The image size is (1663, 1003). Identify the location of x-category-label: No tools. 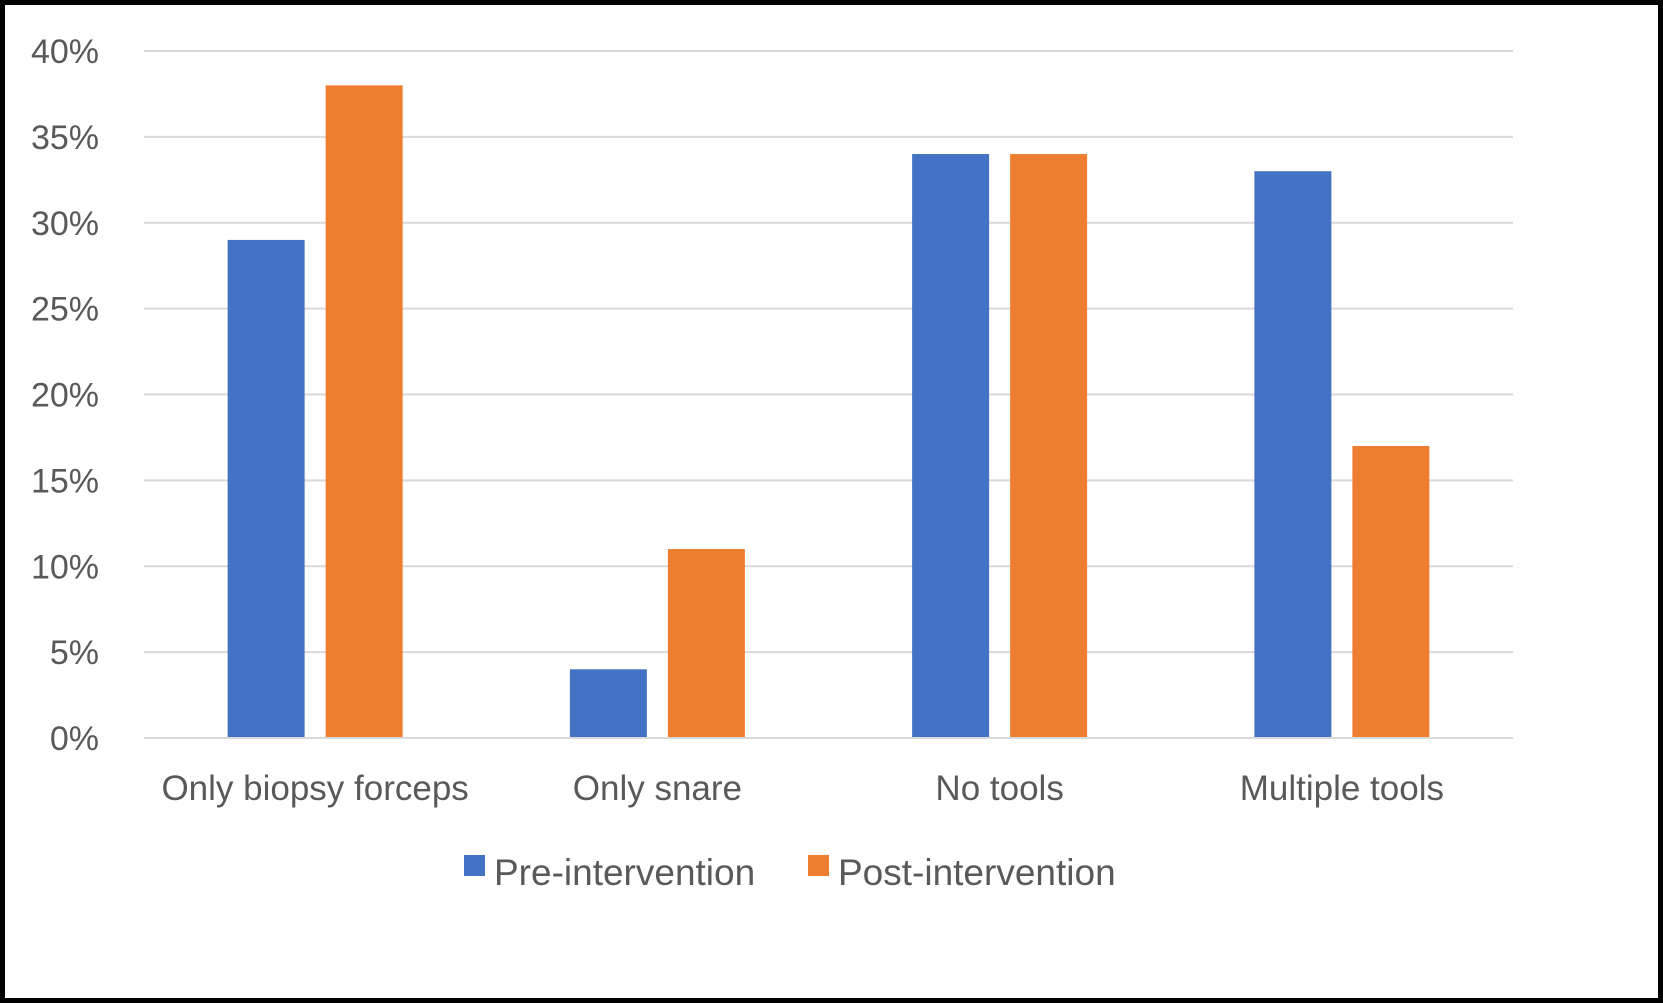
(999, 788).